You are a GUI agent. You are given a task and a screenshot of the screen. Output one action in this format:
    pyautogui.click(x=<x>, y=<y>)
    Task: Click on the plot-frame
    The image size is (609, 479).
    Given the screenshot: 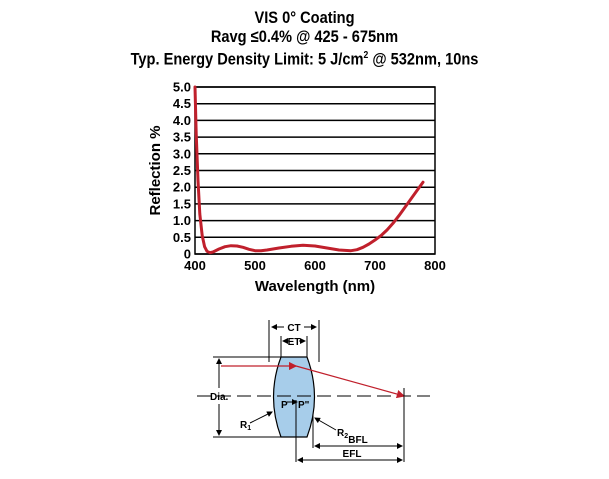 What is the action you would take?
    pyautogui.click(x=315, y=170)
    